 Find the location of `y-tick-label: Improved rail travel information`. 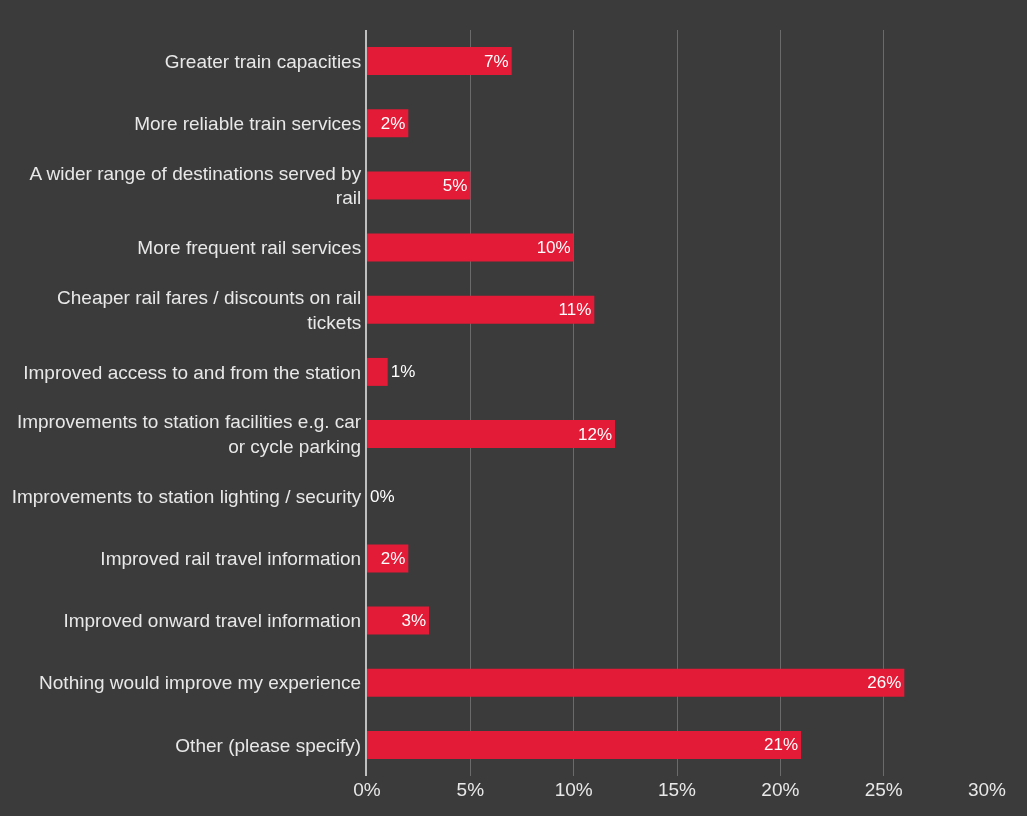

y-tick-label: Improved rail travel information is located at coordinates (231, 559).